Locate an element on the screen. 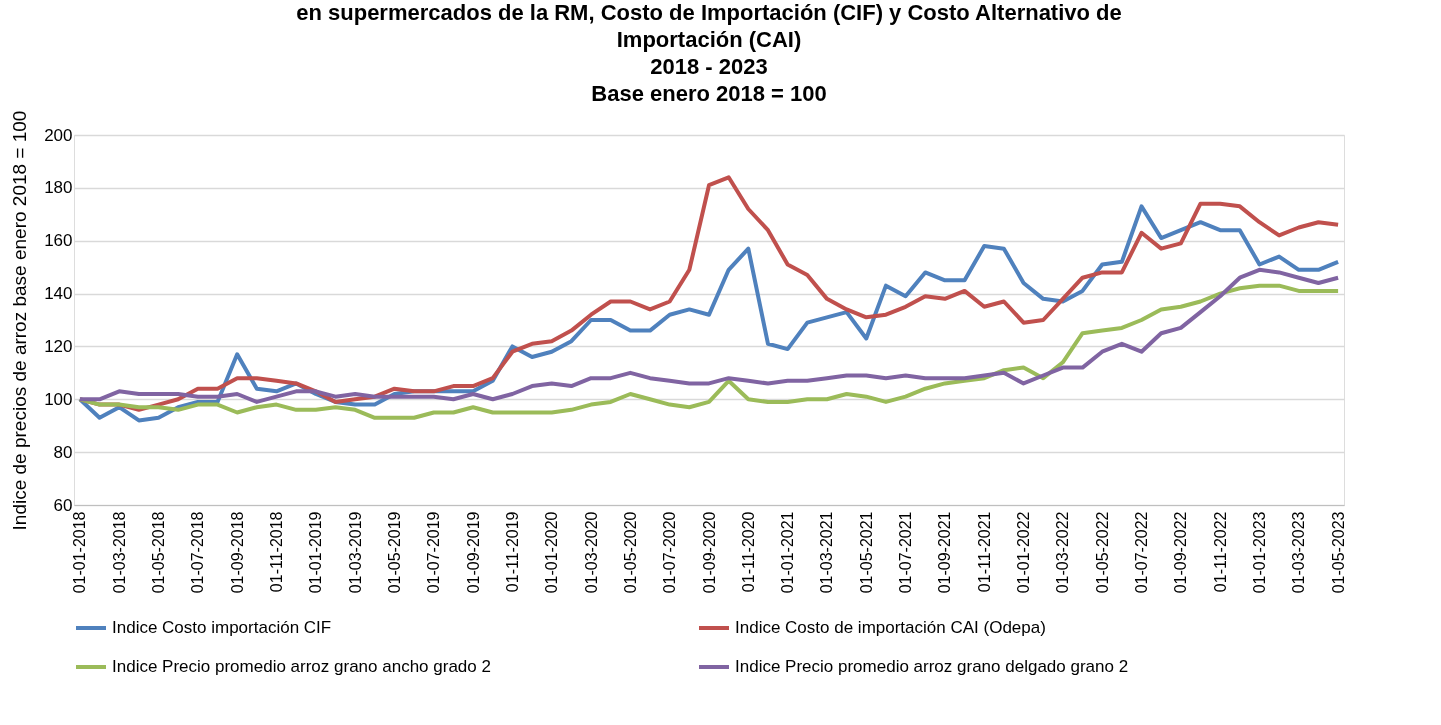 The width and height of the screenshot is (1441, 725). x-tick-label: 01-07-2022 is located at coordinates (1142, 552).